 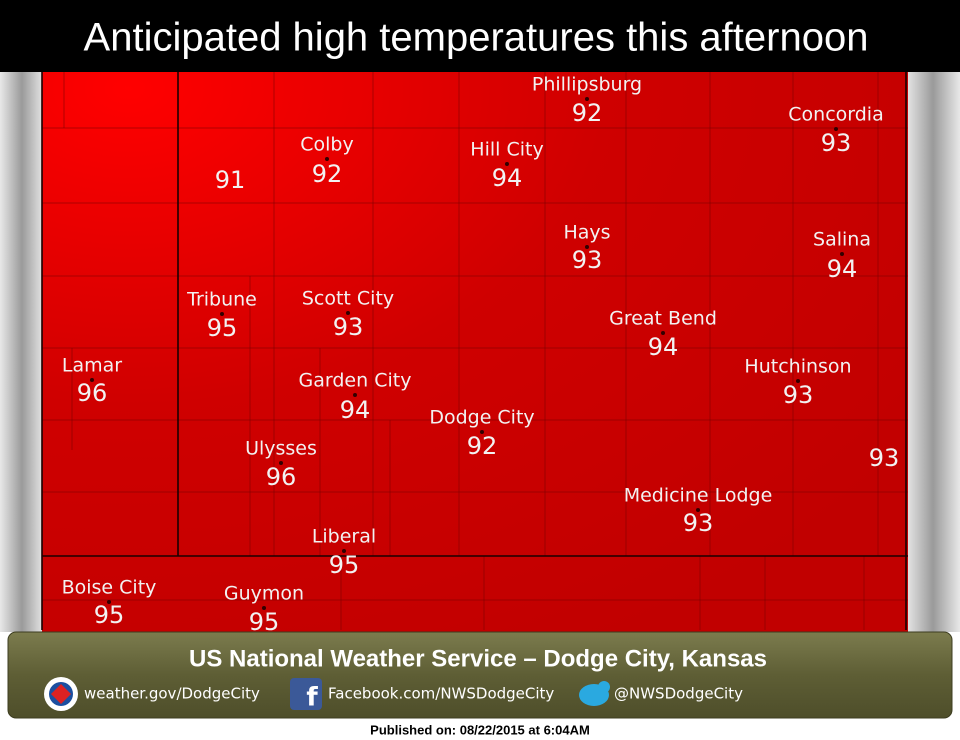 I want to click on city-name: Hays, so click(x=586, y=233).